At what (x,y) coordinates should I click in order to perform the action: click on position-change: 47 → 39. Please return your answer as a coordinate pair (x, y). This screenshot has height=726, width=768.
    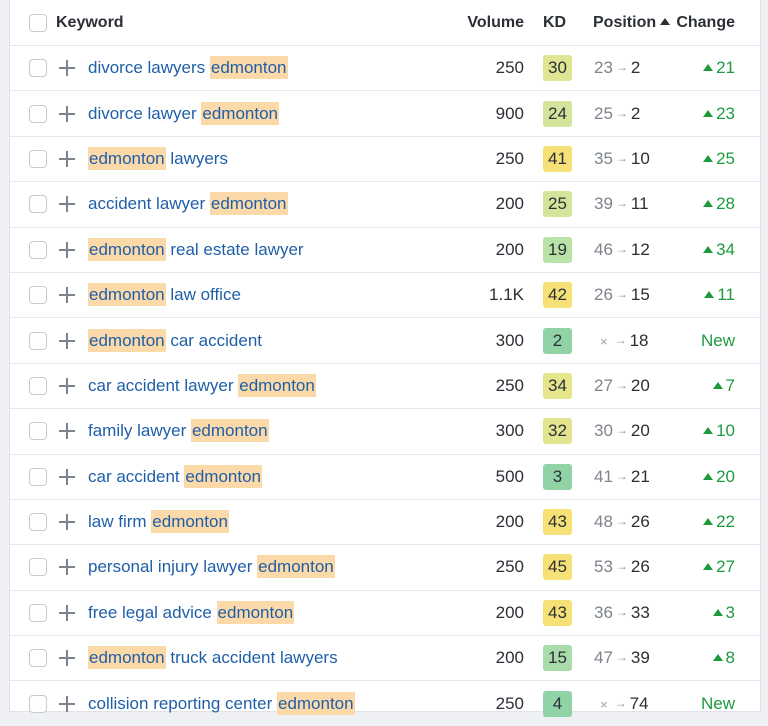
    Looking at the image, I should click on (622, 658).